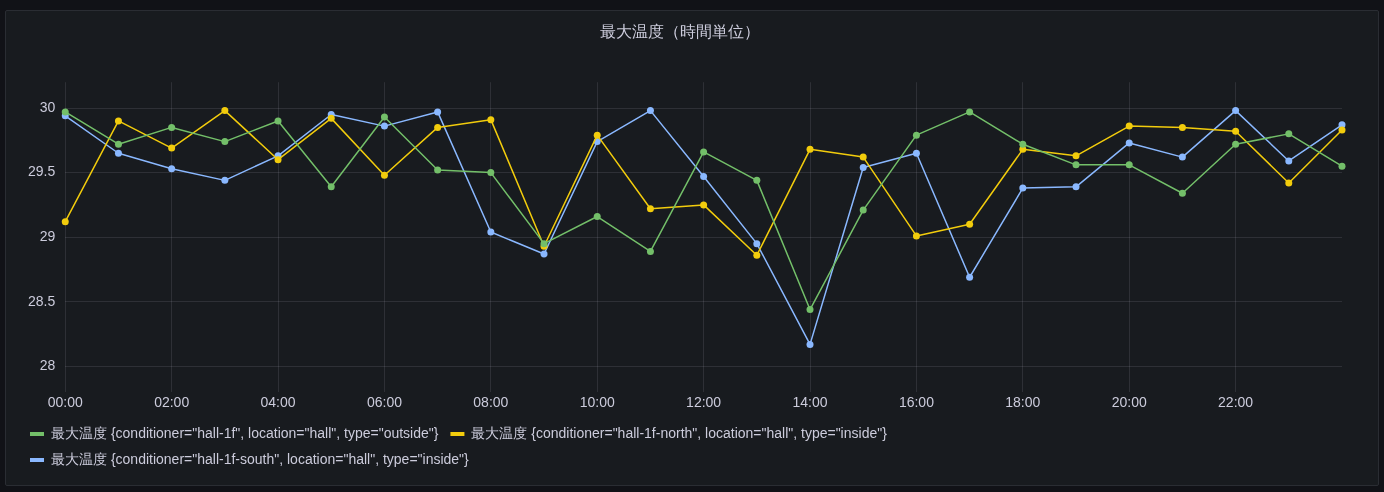  Describe the element at coordinates (384, 402) in the screenshot. I see `x-tick-label: 06:00` at that location.